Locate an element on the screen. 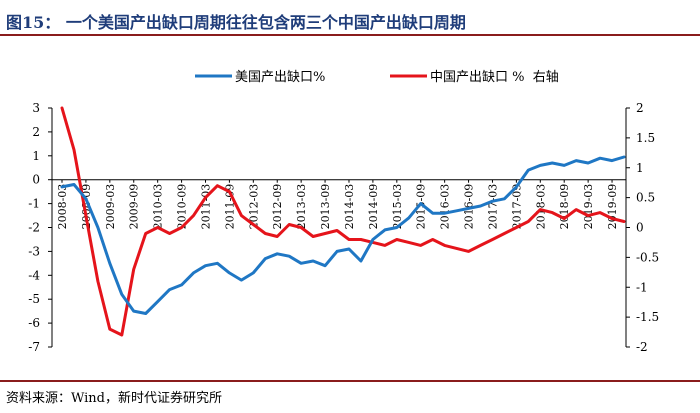 This screenshot has height=413, width=700. x-tick-label: 2019-09 is located at coordinates (612, 207).